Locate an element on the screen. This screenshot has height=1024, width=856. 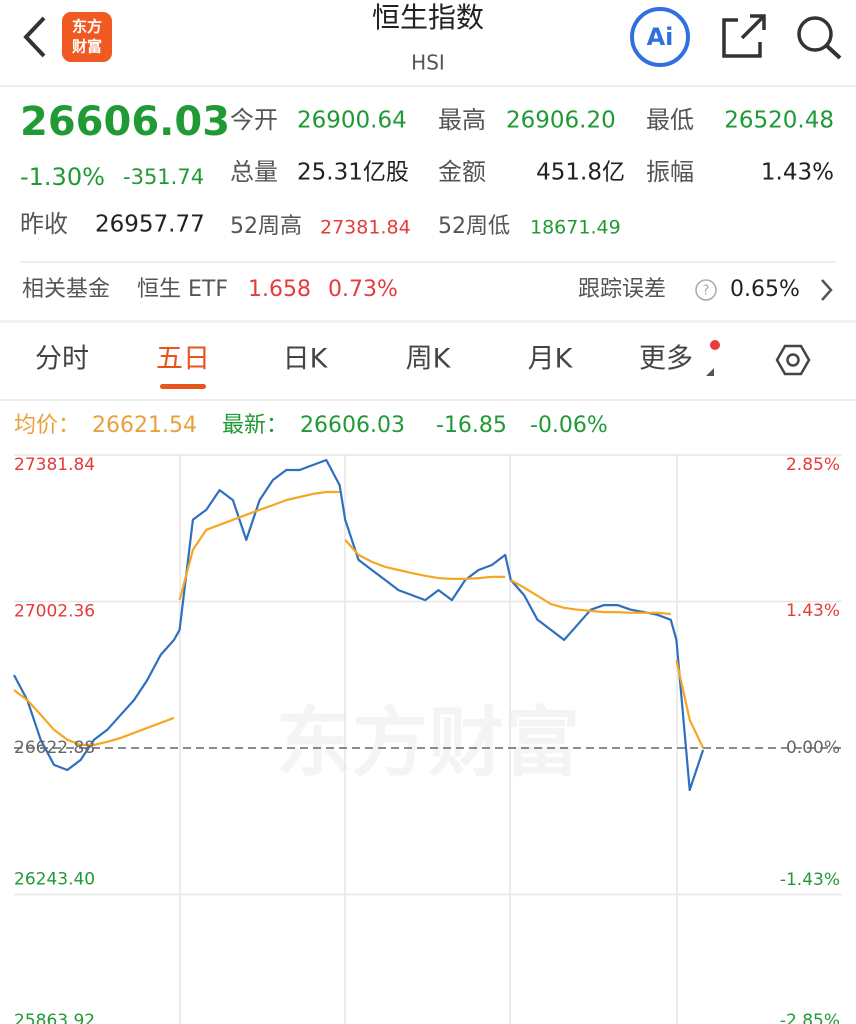
field-value: 18671.49 is located at coordinates (575, 228).